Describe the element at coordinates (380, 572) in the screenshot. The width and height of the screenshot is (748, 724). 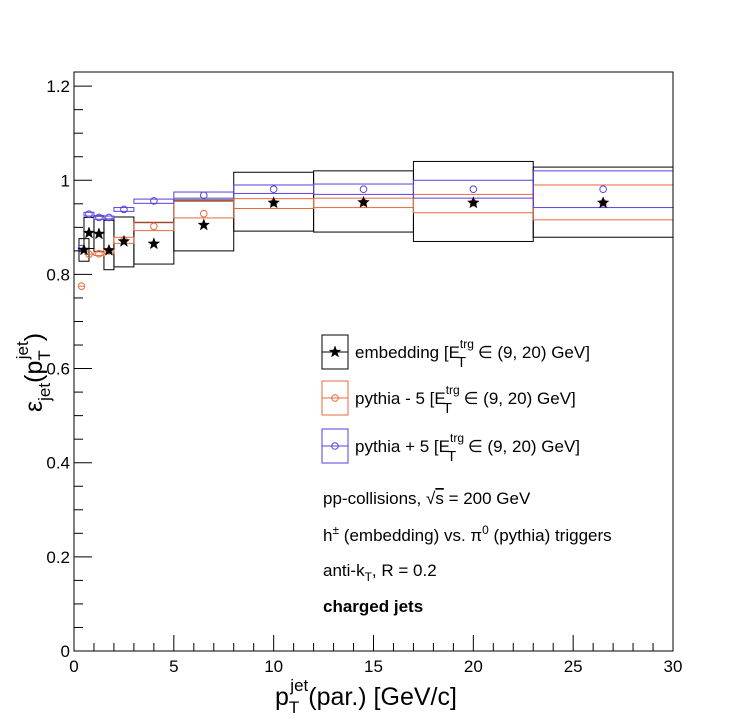
I see `annotation-algorithm: anti-kT, R = 0.2` at that location.